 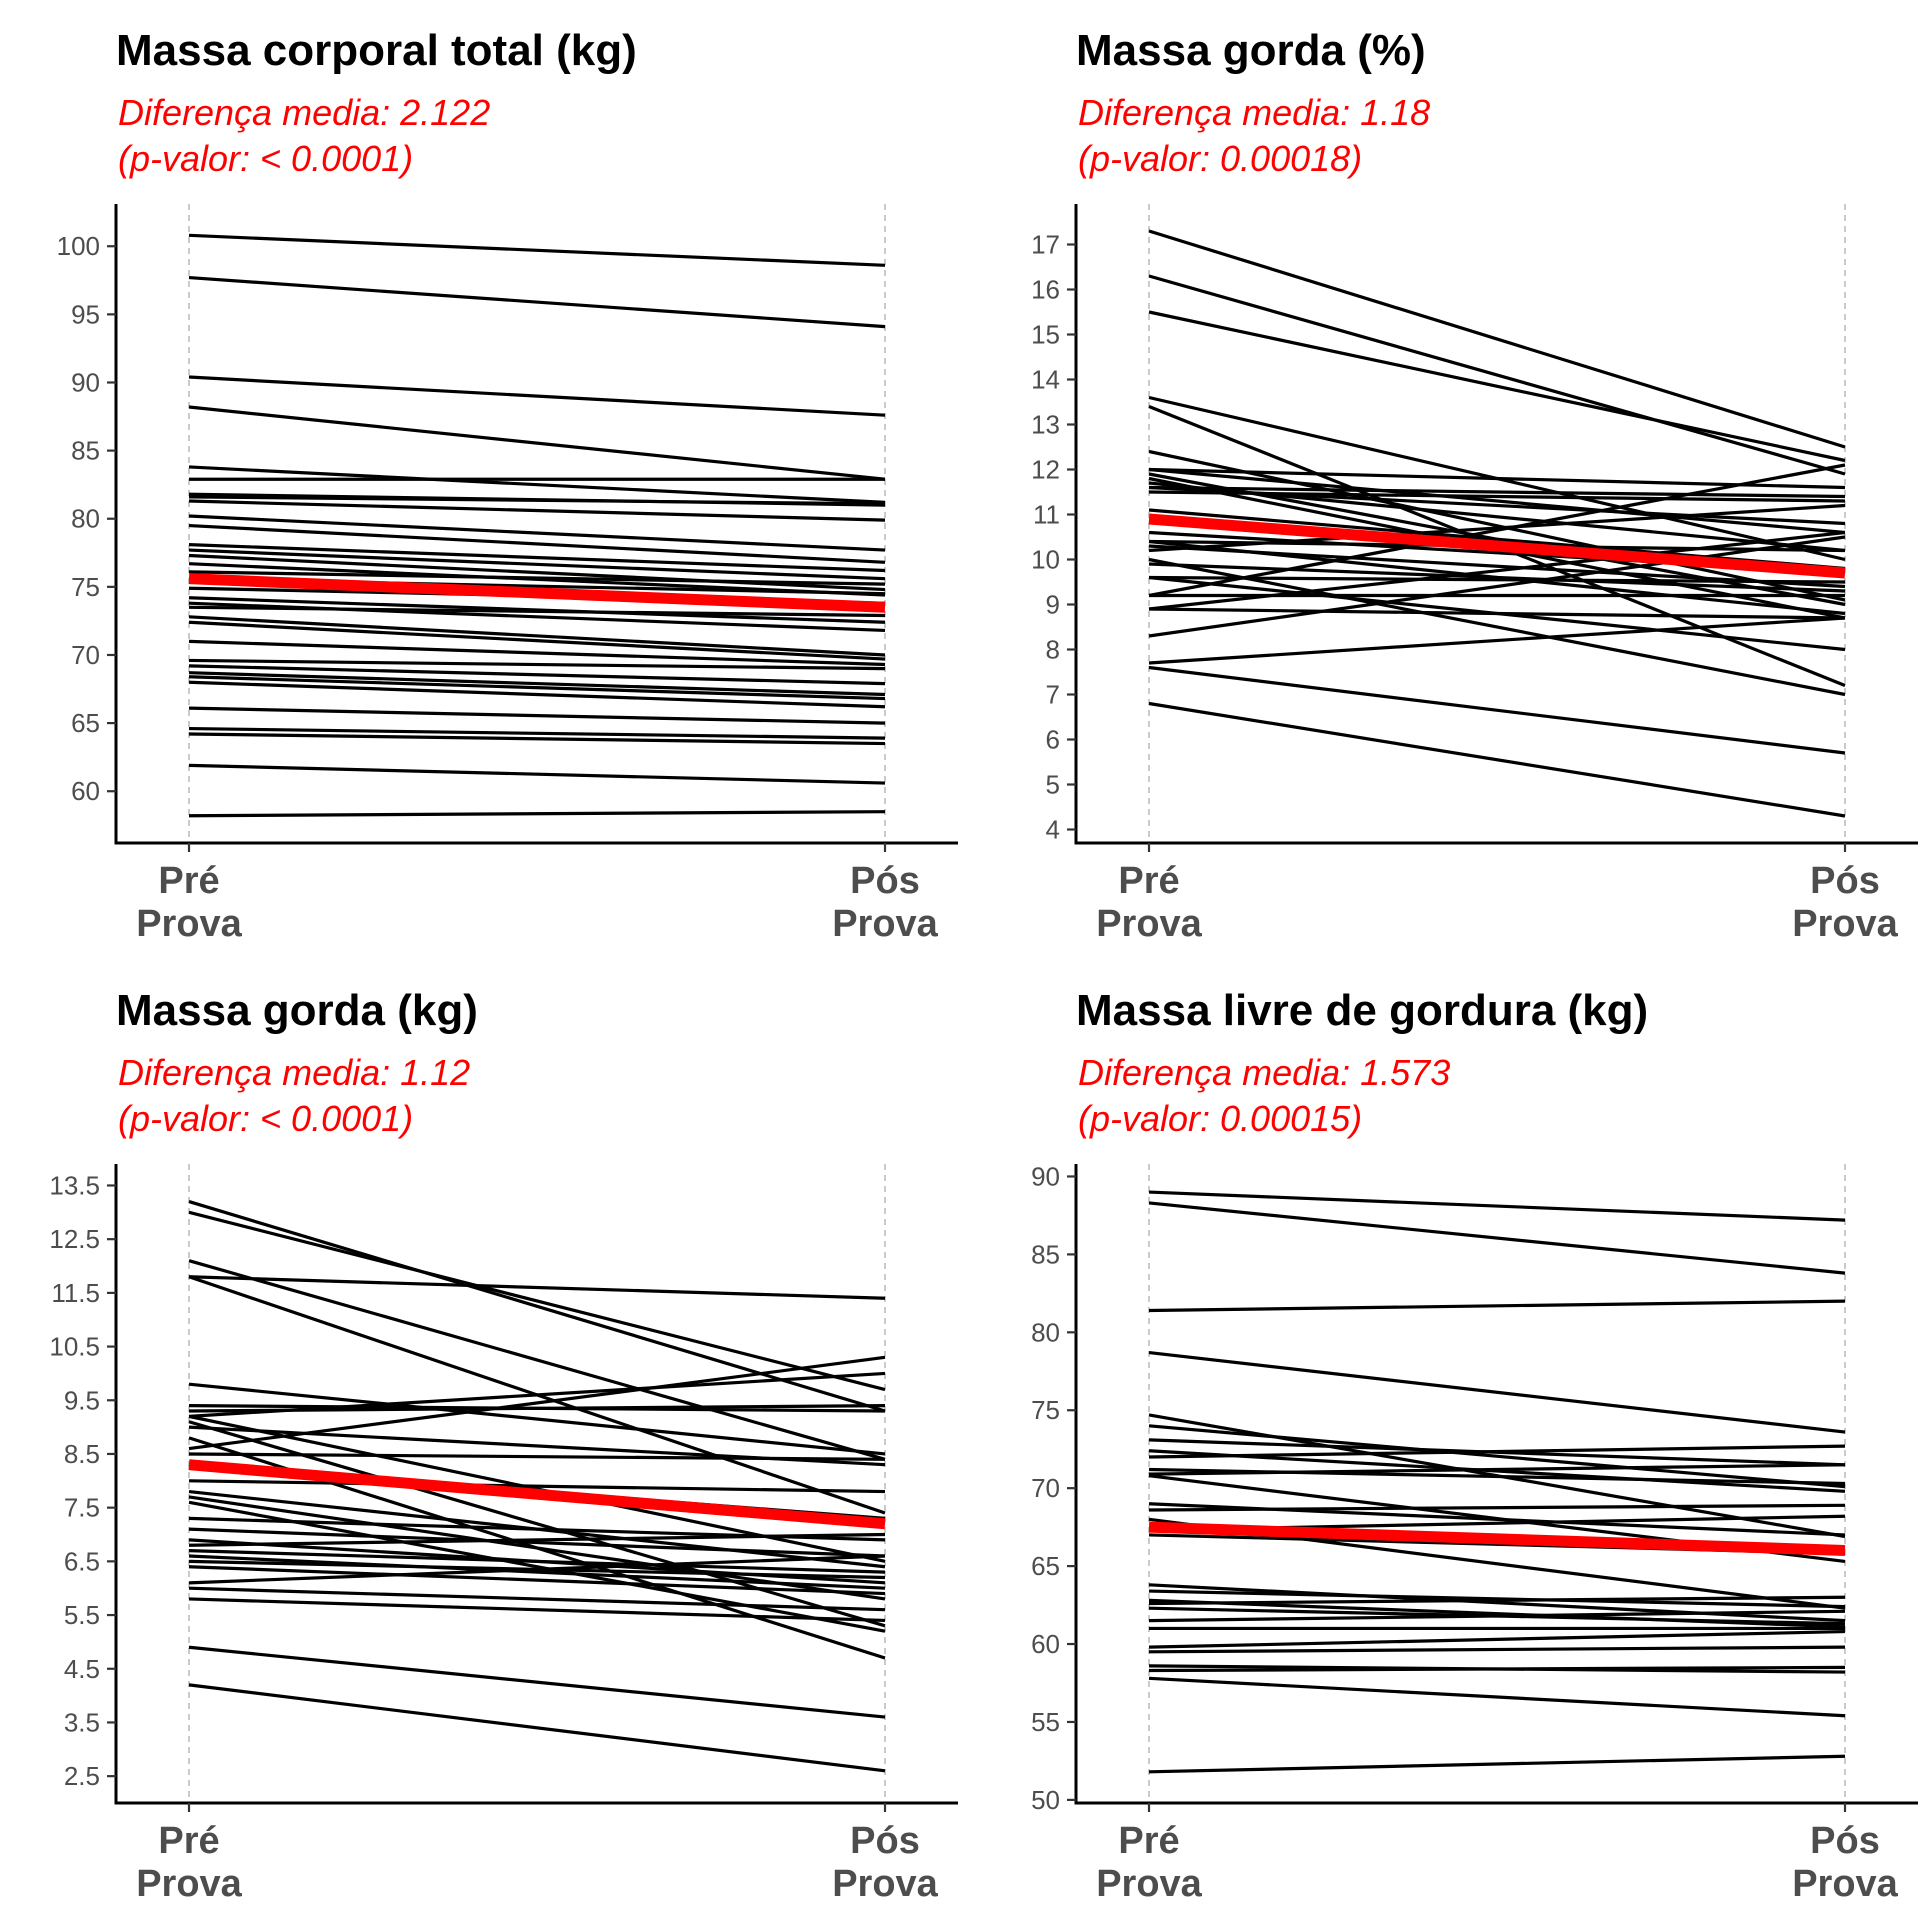 I want to click on y-tick-label: 6.5, so click(x=82, y=1561).